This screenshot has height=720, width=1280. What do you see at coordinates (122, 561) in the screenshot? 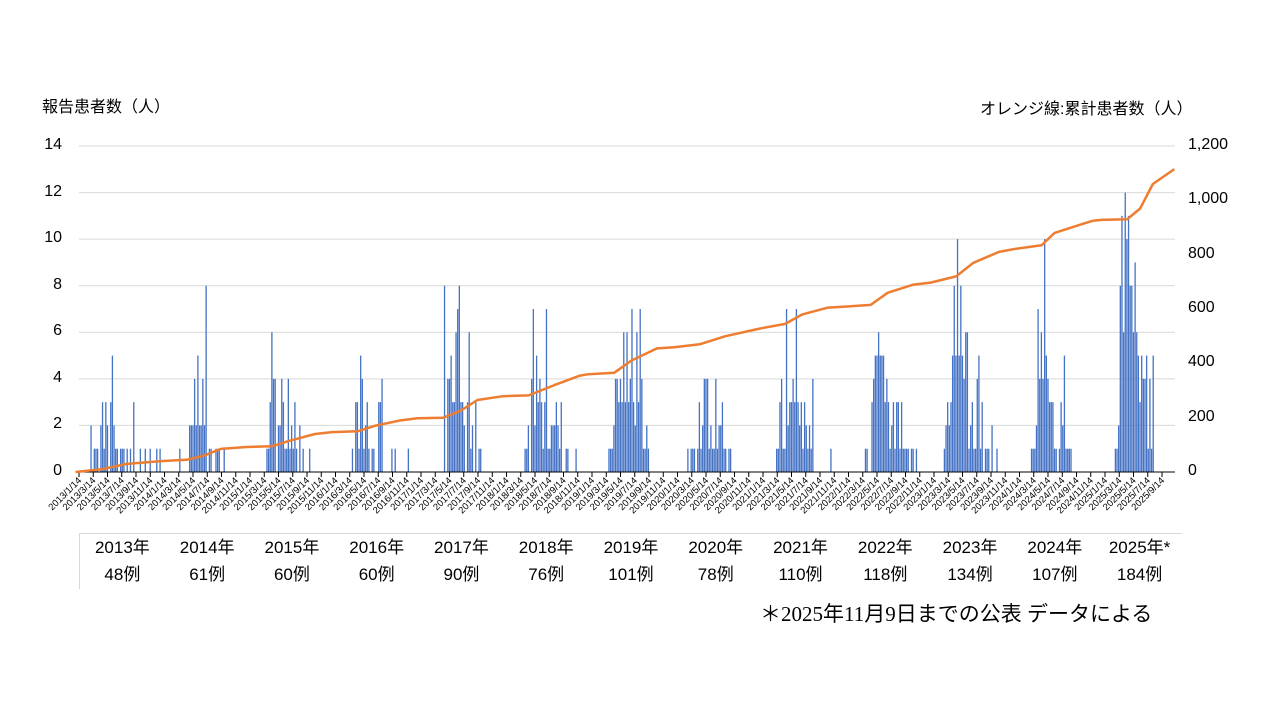
I see `annual-summary-cell: 2013年 48例` at bounding box center [122, 561].